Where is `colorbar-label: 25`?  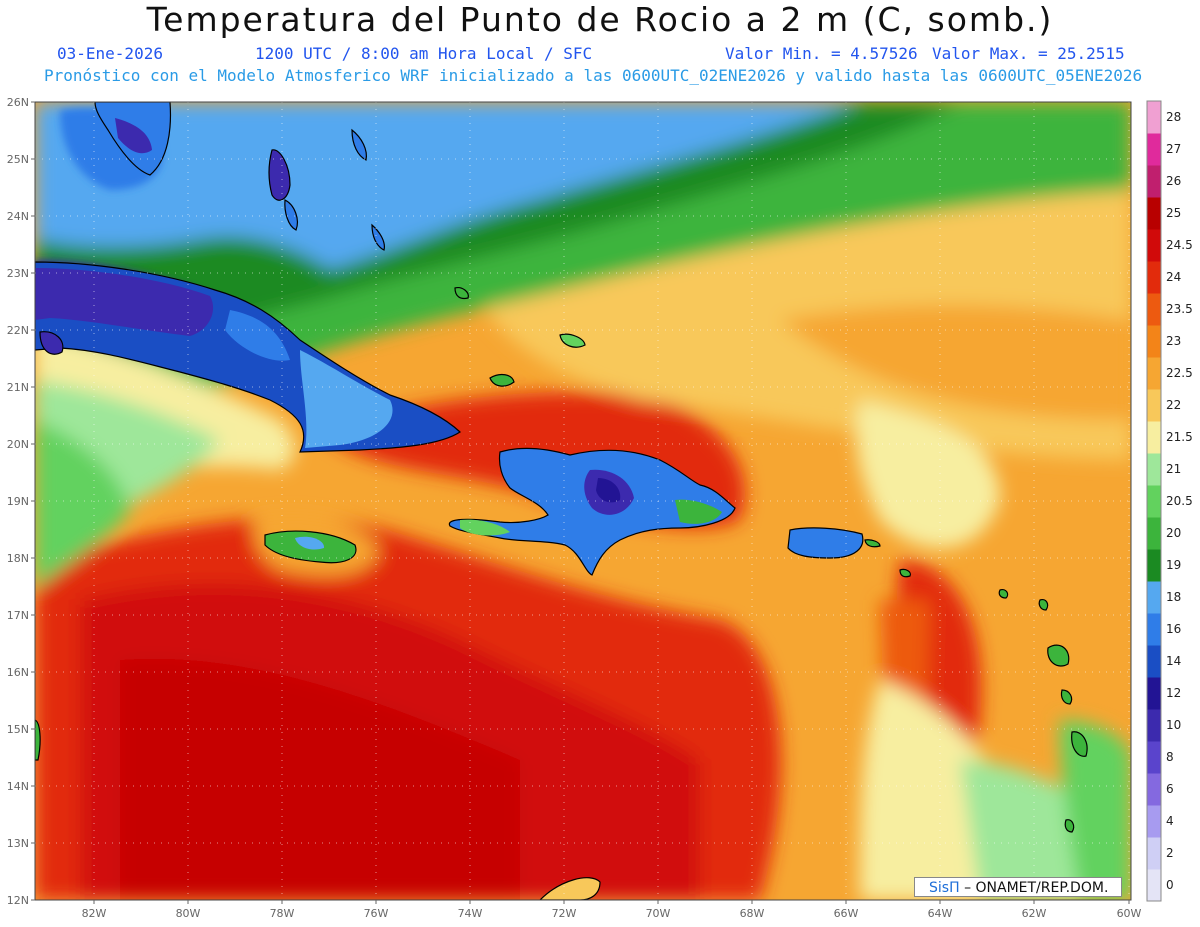 colorbar-label: 25 is located at coordinates (1173, 213).